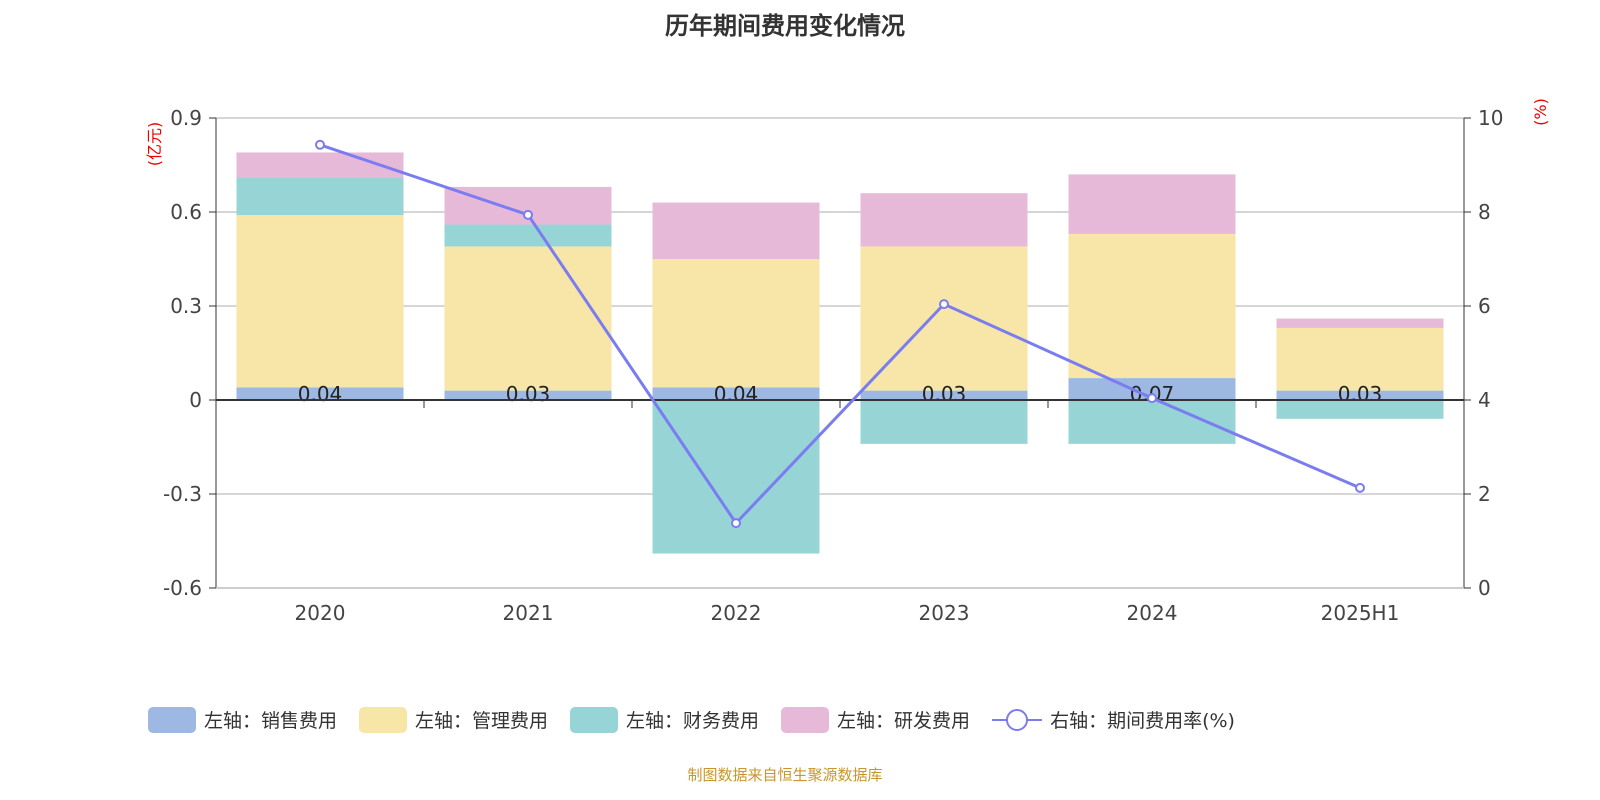 This screenshot has height=800, width=1600. I want to click on left-axis-unit: (亿元), so click(154, 144).